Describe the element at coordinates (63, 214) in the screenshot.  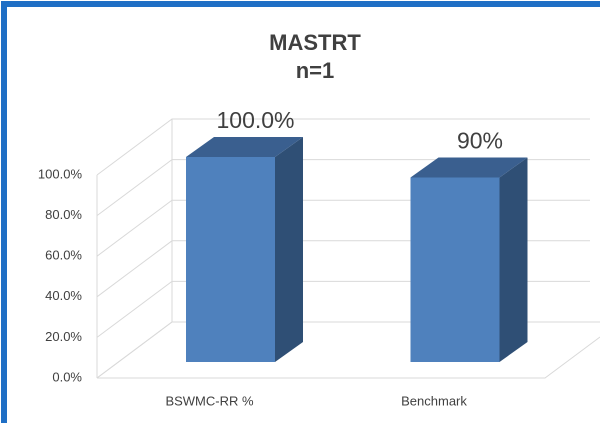
I see `y-tick-label: 80.0%` at that location.